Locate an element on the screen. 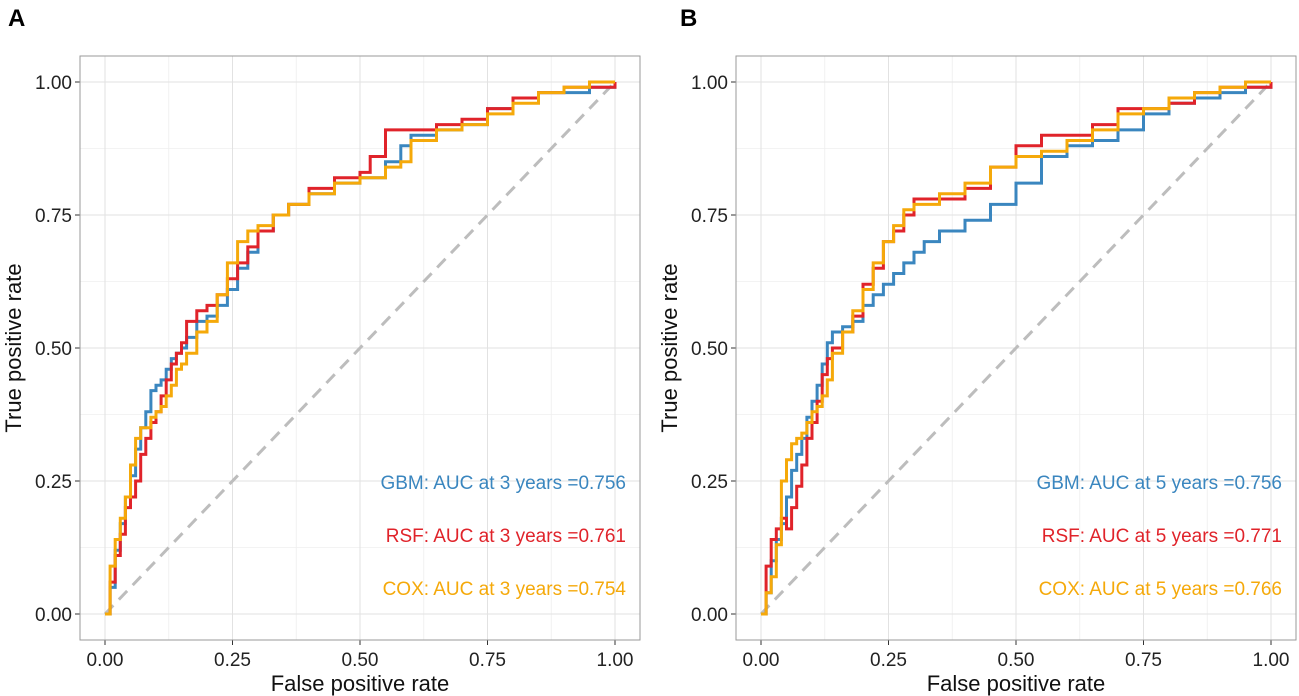 The width and height of the screenshot is (1299, 696). legend-label-rsf: RSF: AUC at 3 years =0.761 is located at coordinates (506, 536).